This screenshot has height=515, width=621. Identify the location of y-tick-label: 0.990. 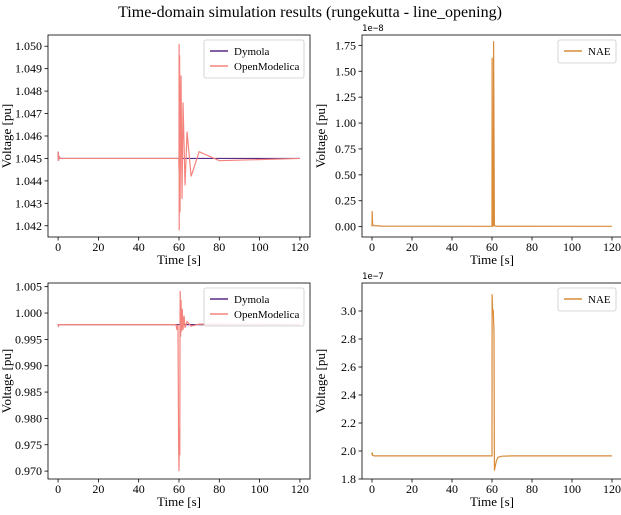
(28, 366).